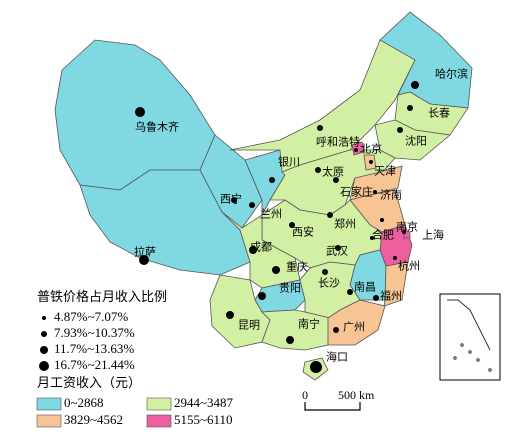  Describe the element at coordinates (305, 395) in the screenshot. I see `scale-start: 0` at that location.